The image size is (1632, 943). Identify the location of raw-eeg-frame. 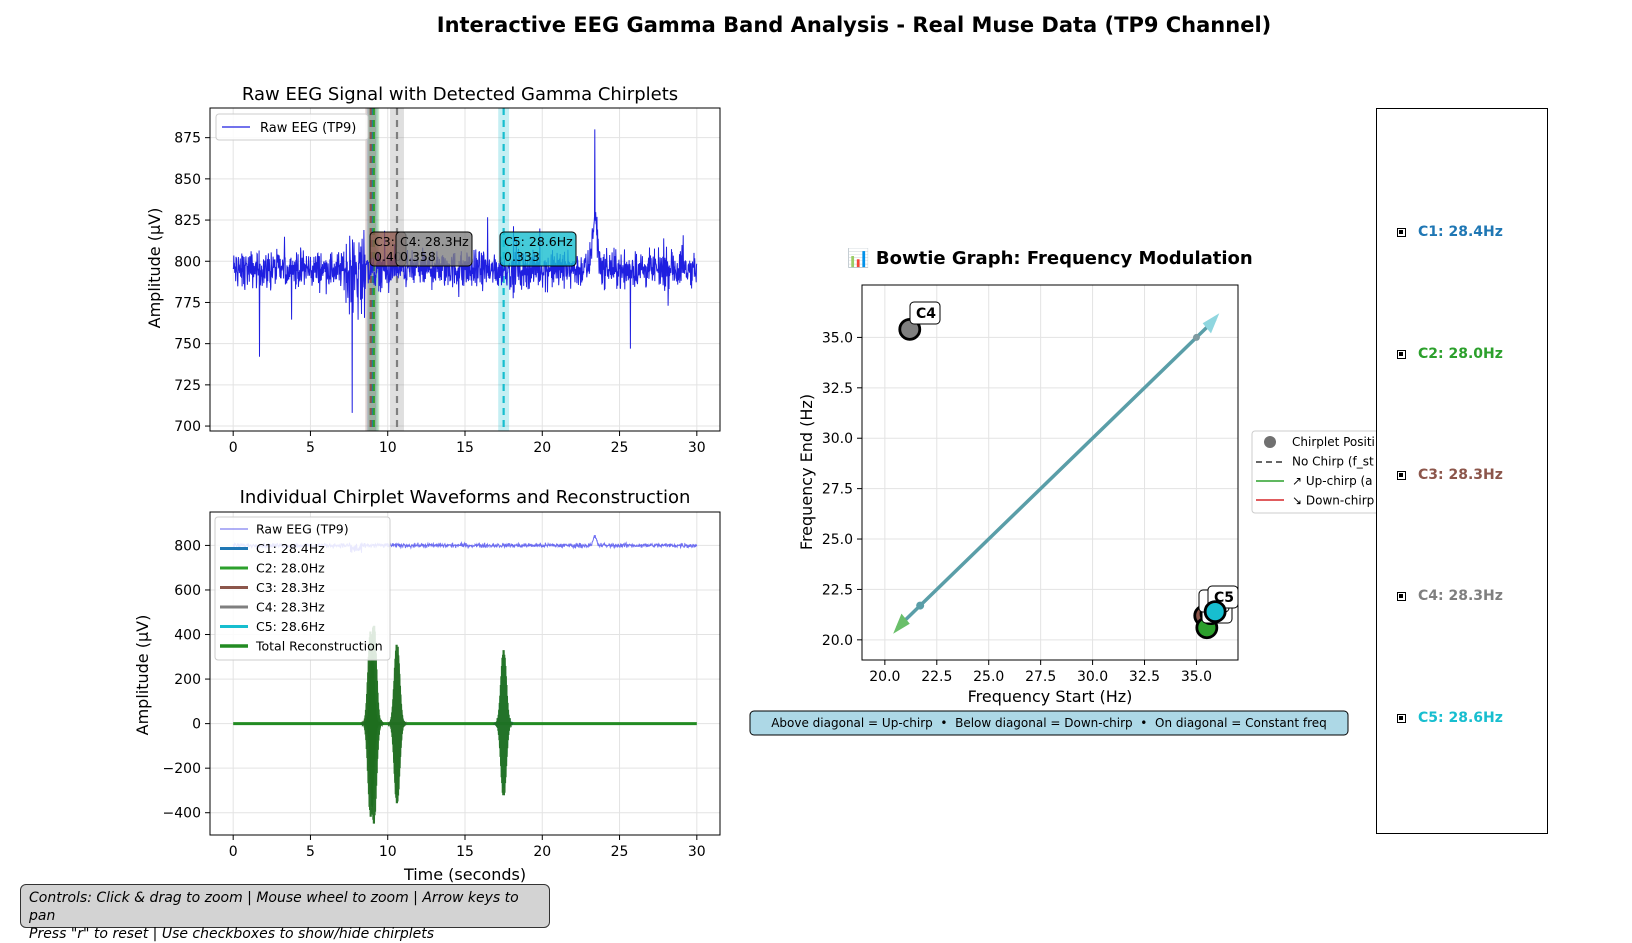
(465, 269).